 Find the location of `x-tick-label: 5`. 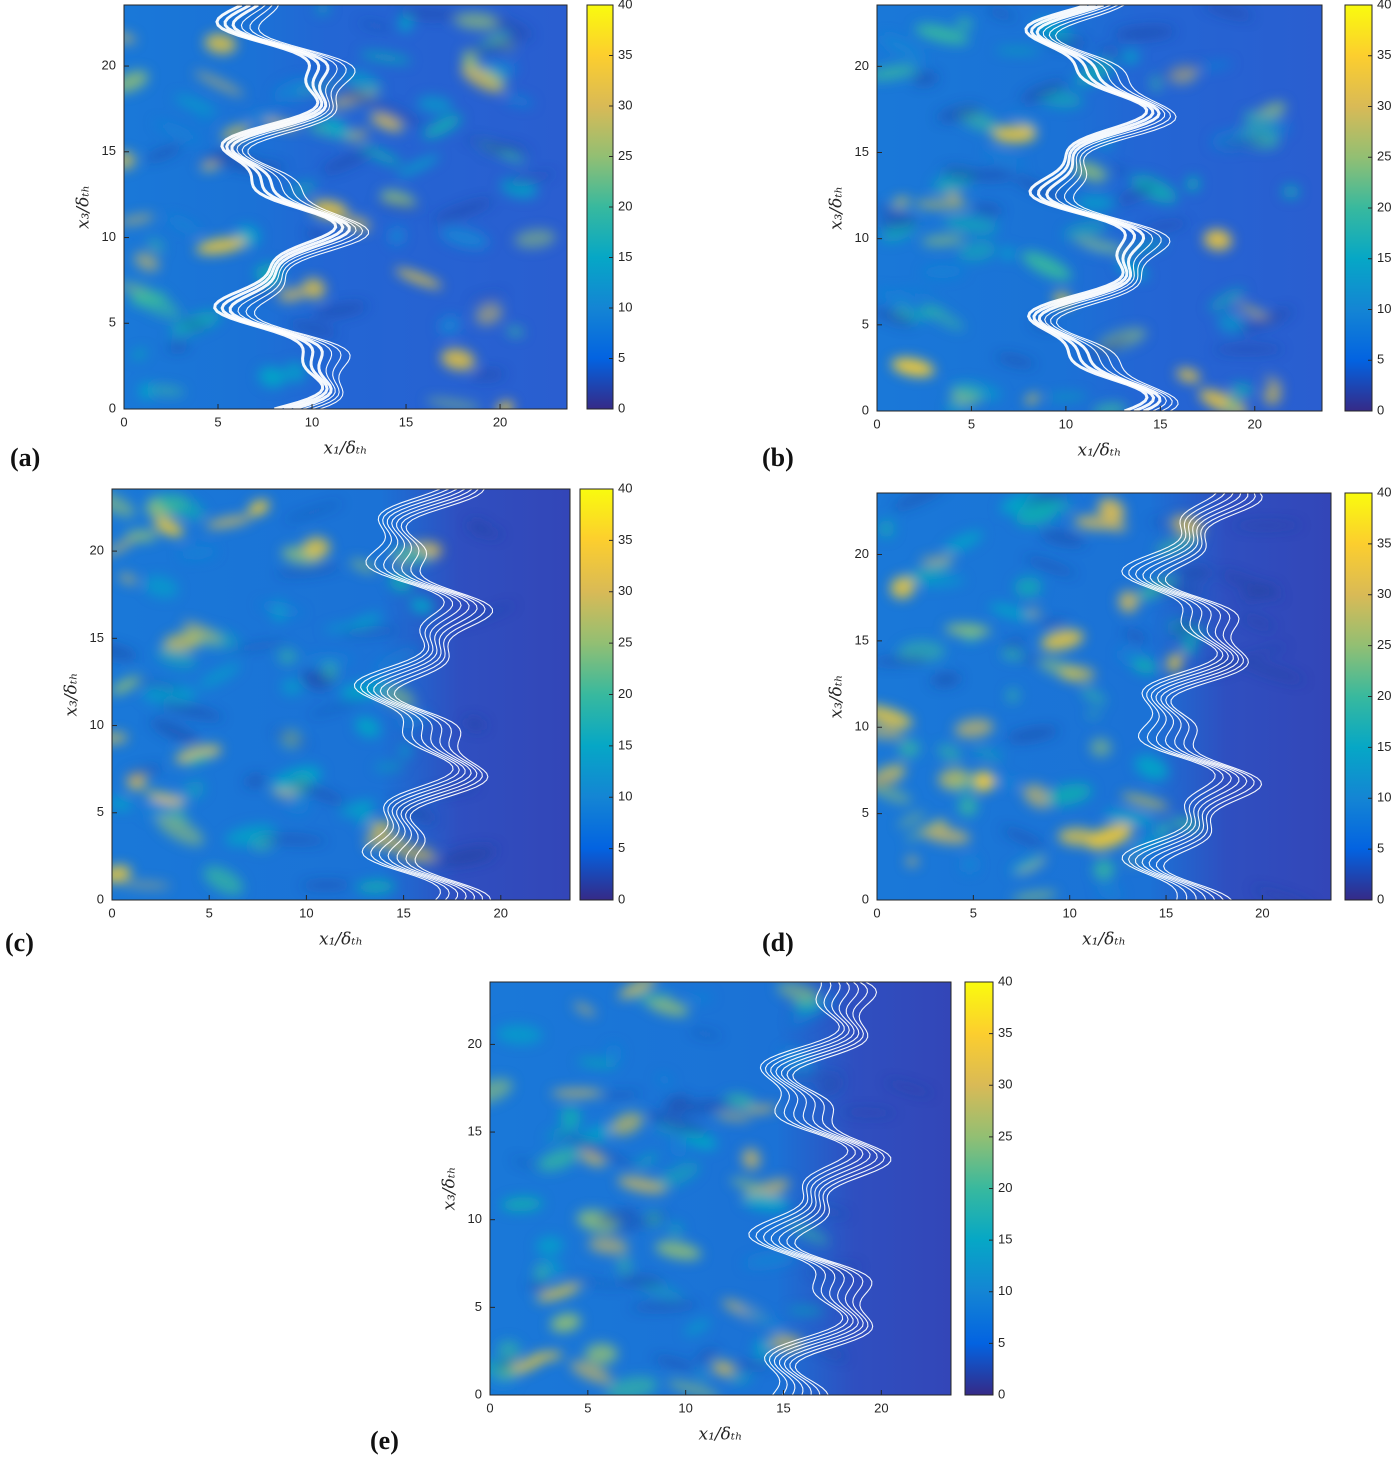

x-tick-label: 5 is located at coordinates (209, 912).